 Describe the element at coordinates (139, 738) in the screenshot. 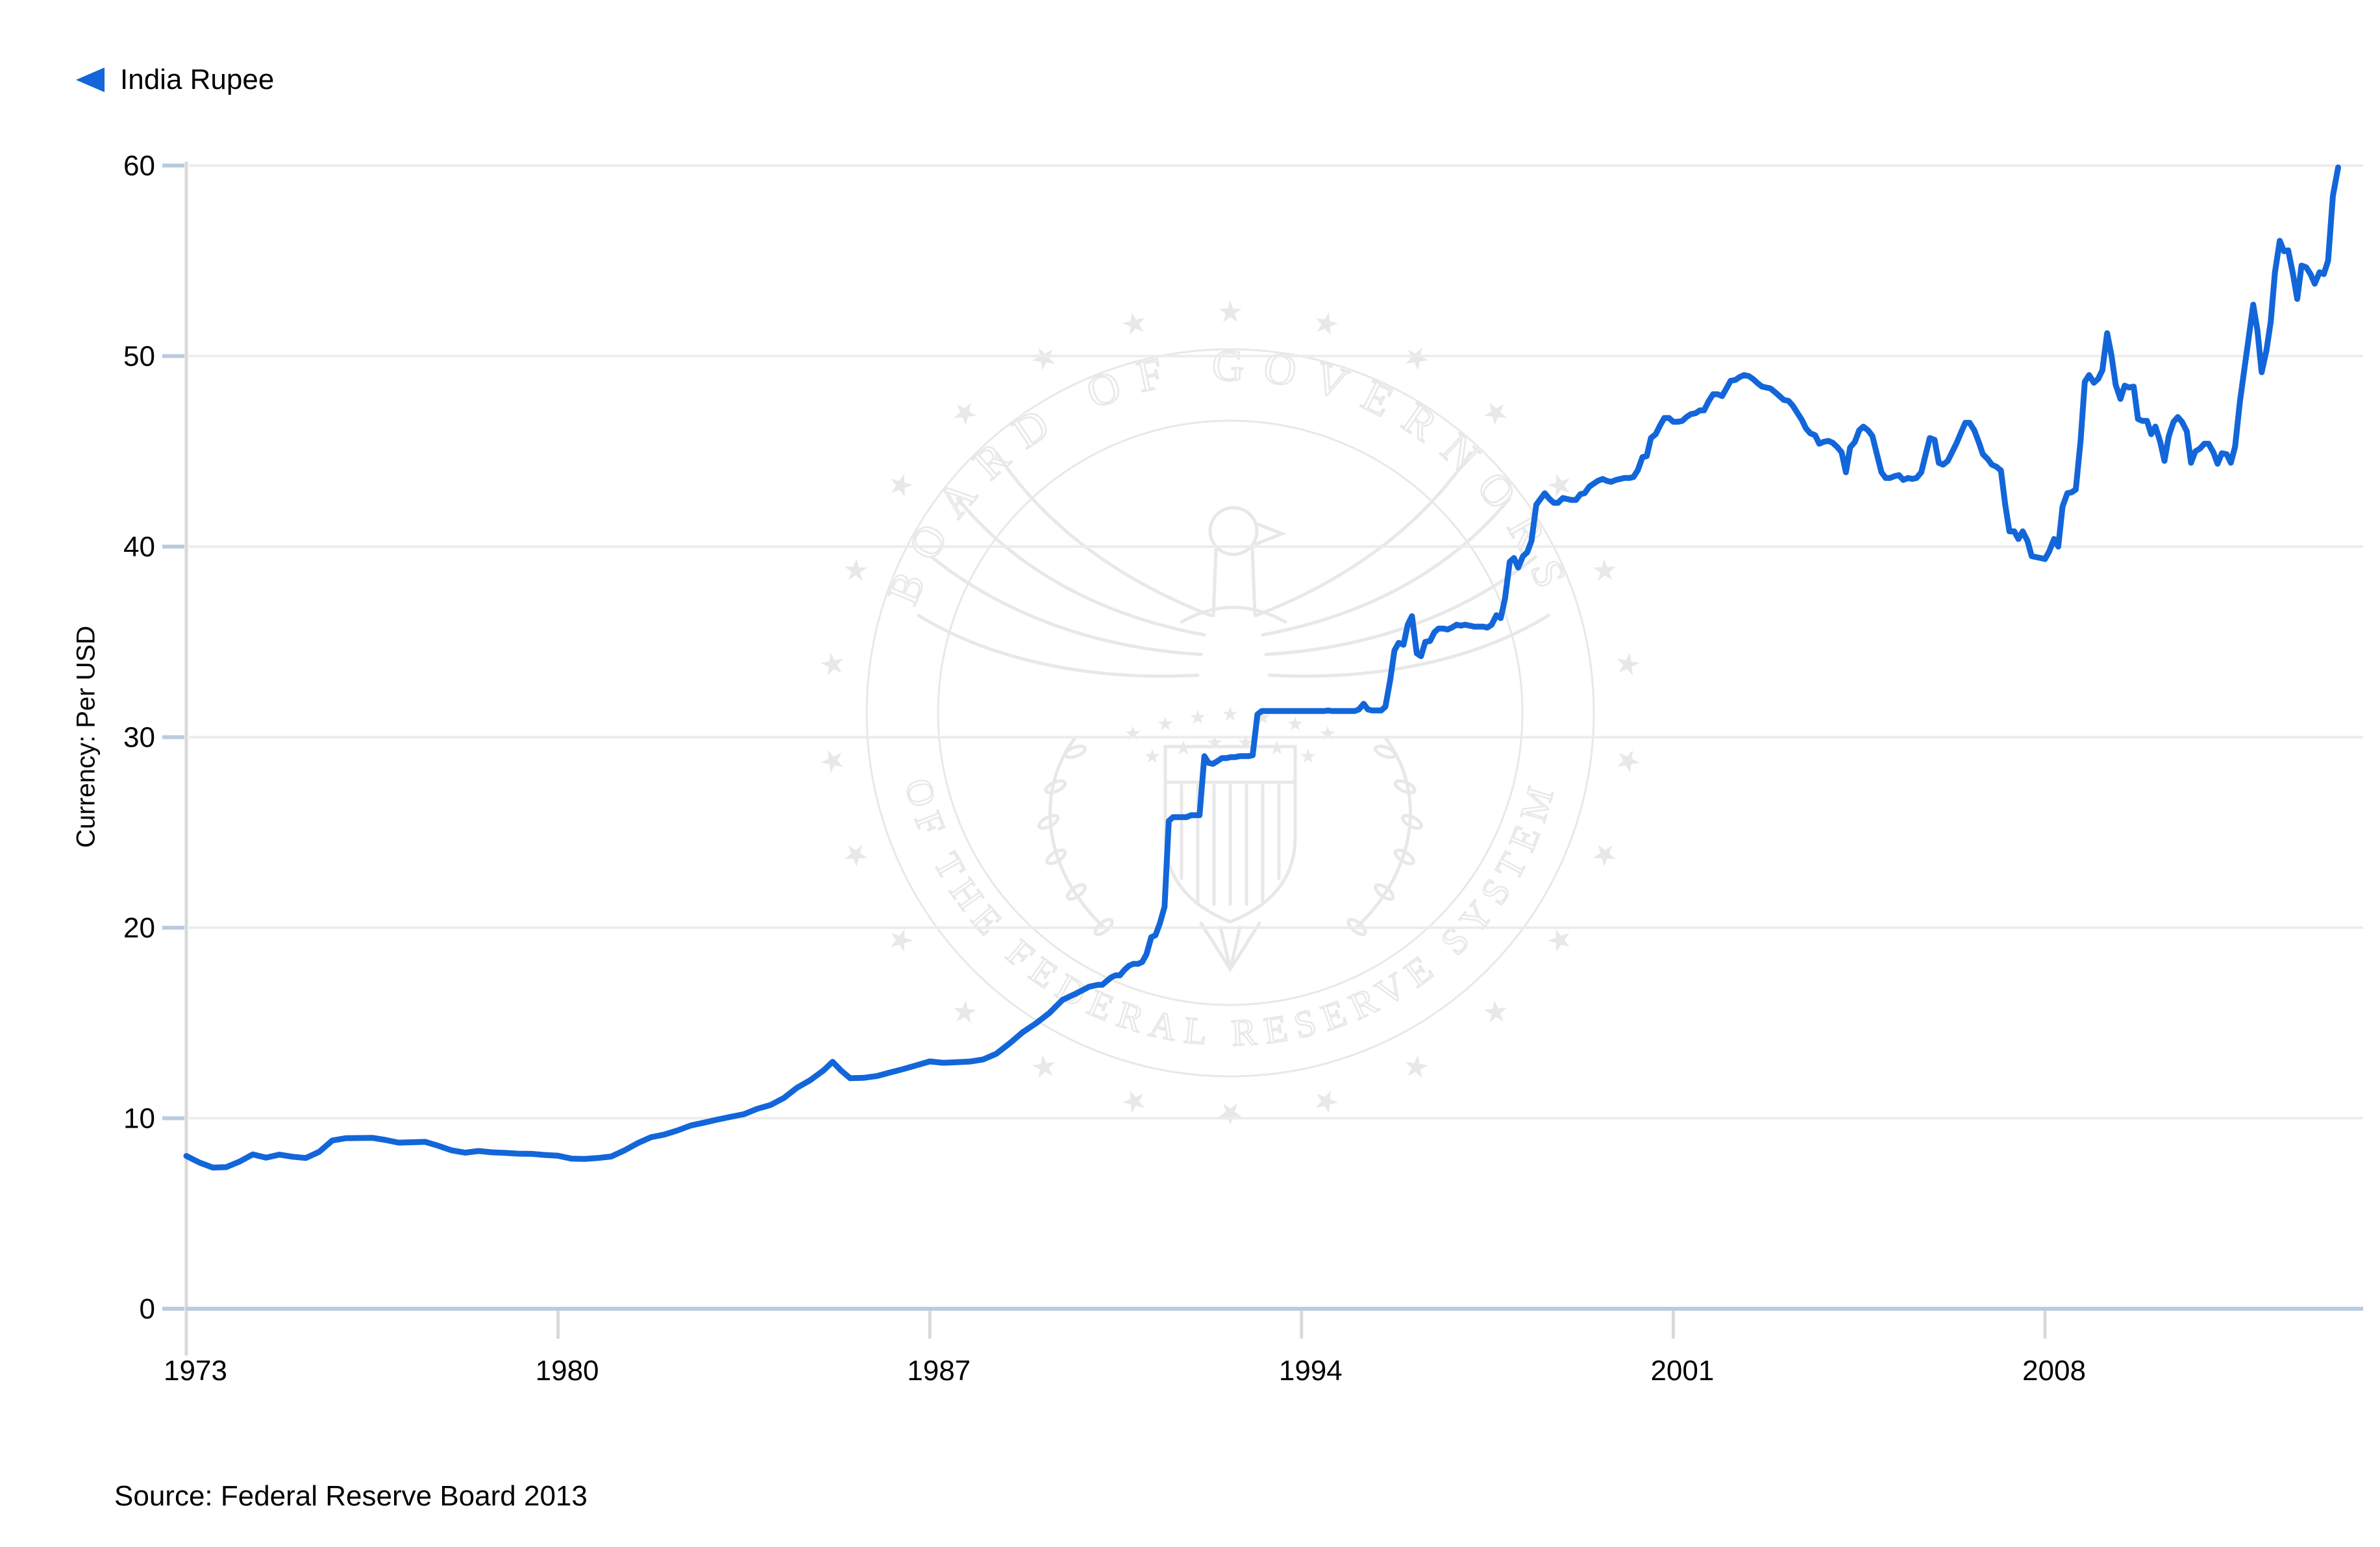

I see `y-tick-label-30: 30` at that location.